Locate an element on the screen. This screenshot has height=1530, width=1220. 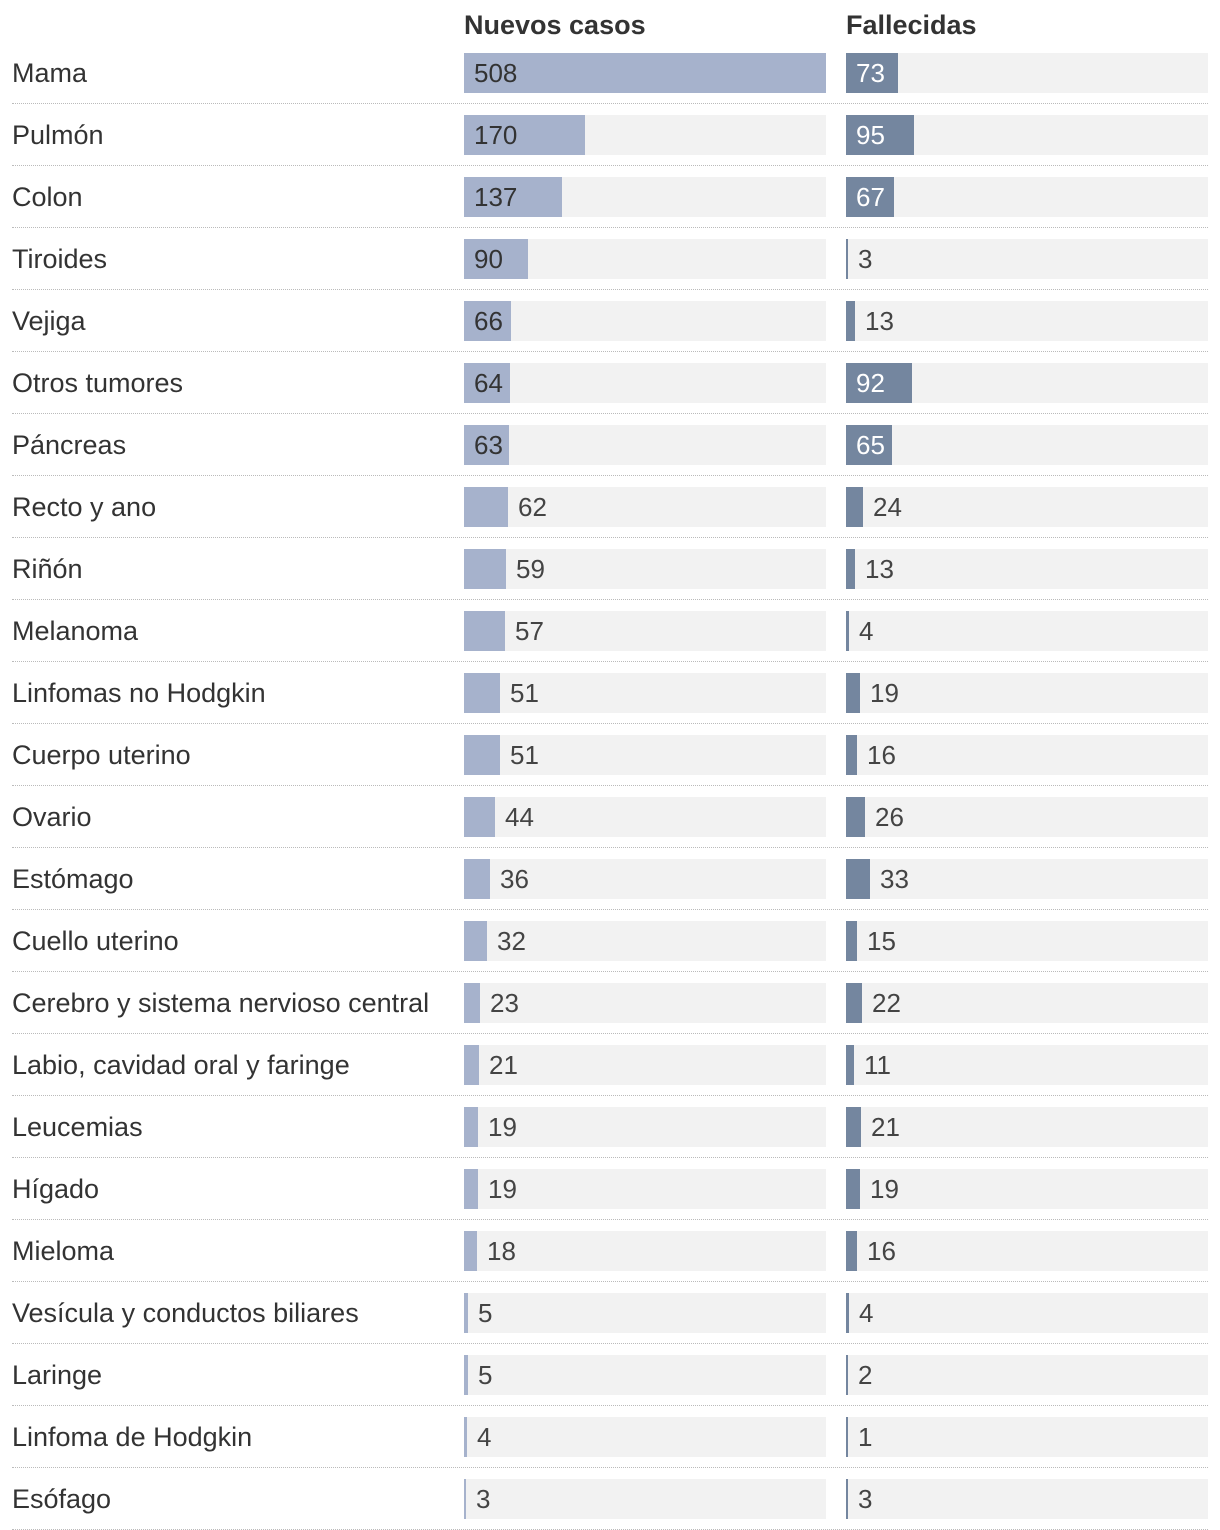
category-label: Tiroides is located at coordinates (60, 259).